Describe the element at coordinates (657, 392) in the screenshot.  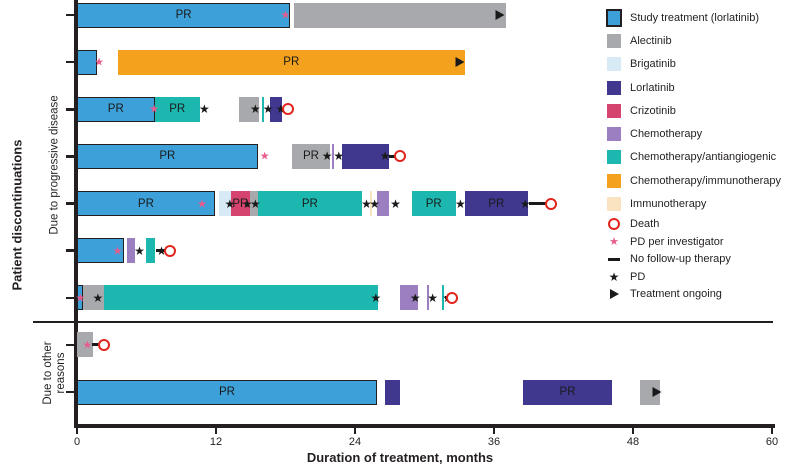
I see `marker-ongoing` at that location.